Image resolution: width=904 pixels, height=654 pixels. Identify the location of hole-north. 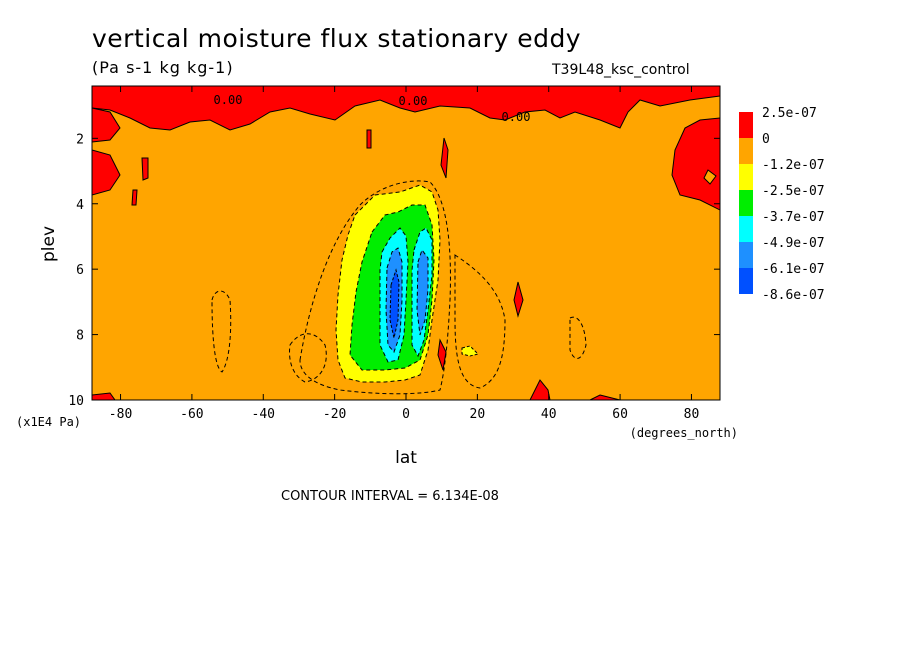
(710, 177).